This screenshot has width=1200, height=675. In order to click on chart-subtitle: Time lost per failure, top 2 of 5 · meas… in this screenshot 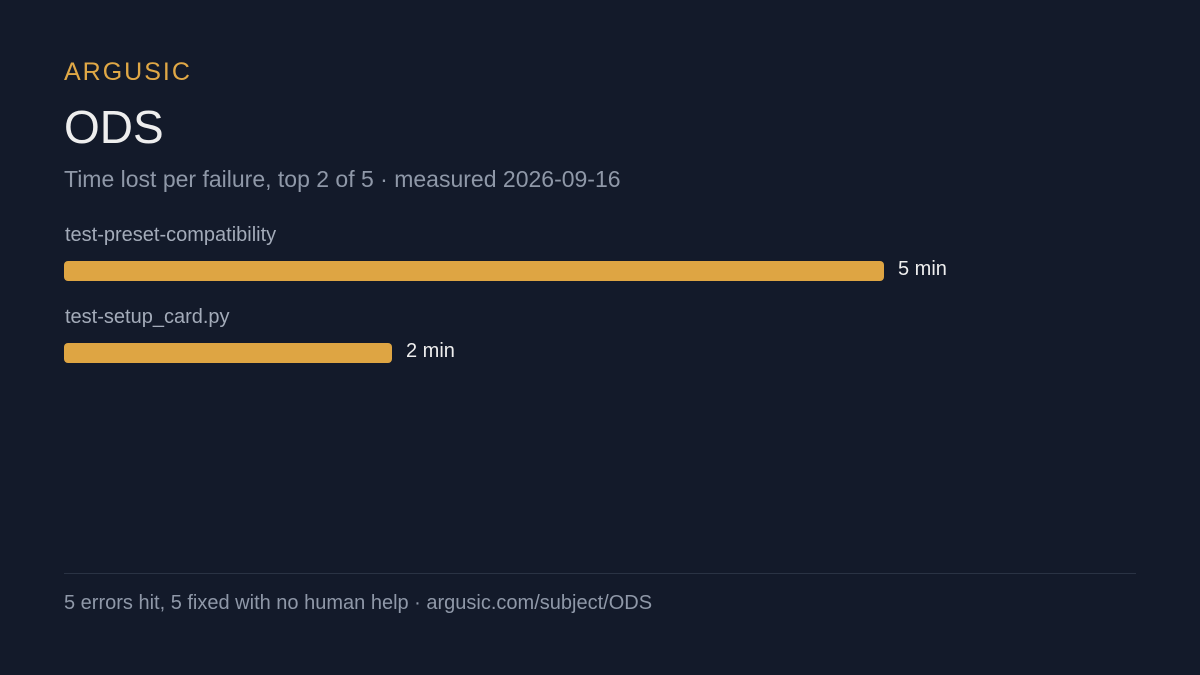, I will do `click(342, 179)`.